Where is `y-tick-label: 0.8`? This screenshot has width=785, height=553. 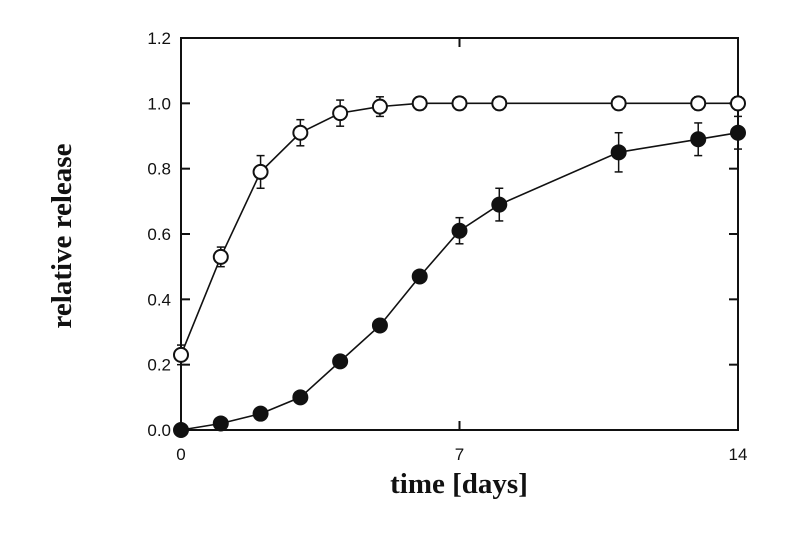 y-tick-label: 0.8 is located at coordinates (159, 169).